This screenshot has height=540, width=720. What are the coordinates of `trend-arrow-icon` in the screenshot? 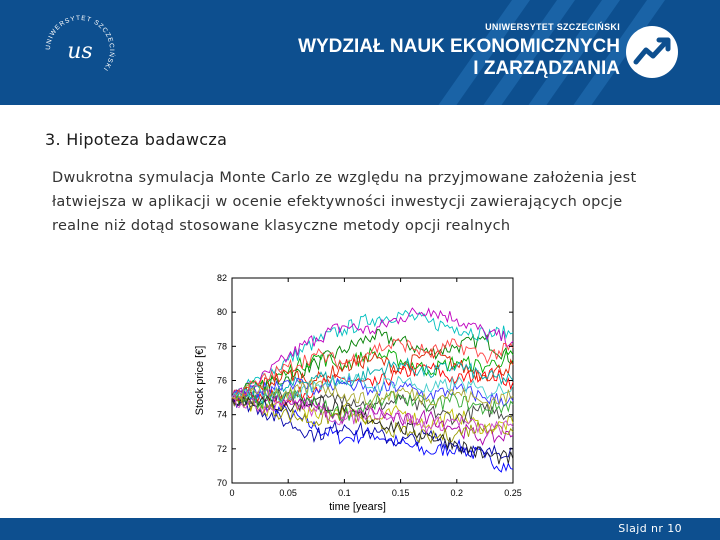 It's located at (652, 51).